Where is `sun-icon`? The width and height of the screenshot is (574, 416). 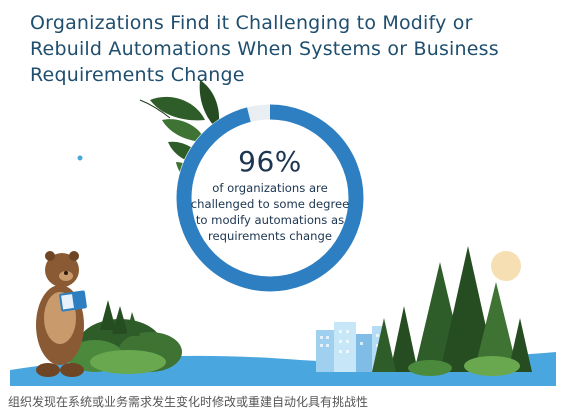 sun-icon is located at coordinates (506, 266).